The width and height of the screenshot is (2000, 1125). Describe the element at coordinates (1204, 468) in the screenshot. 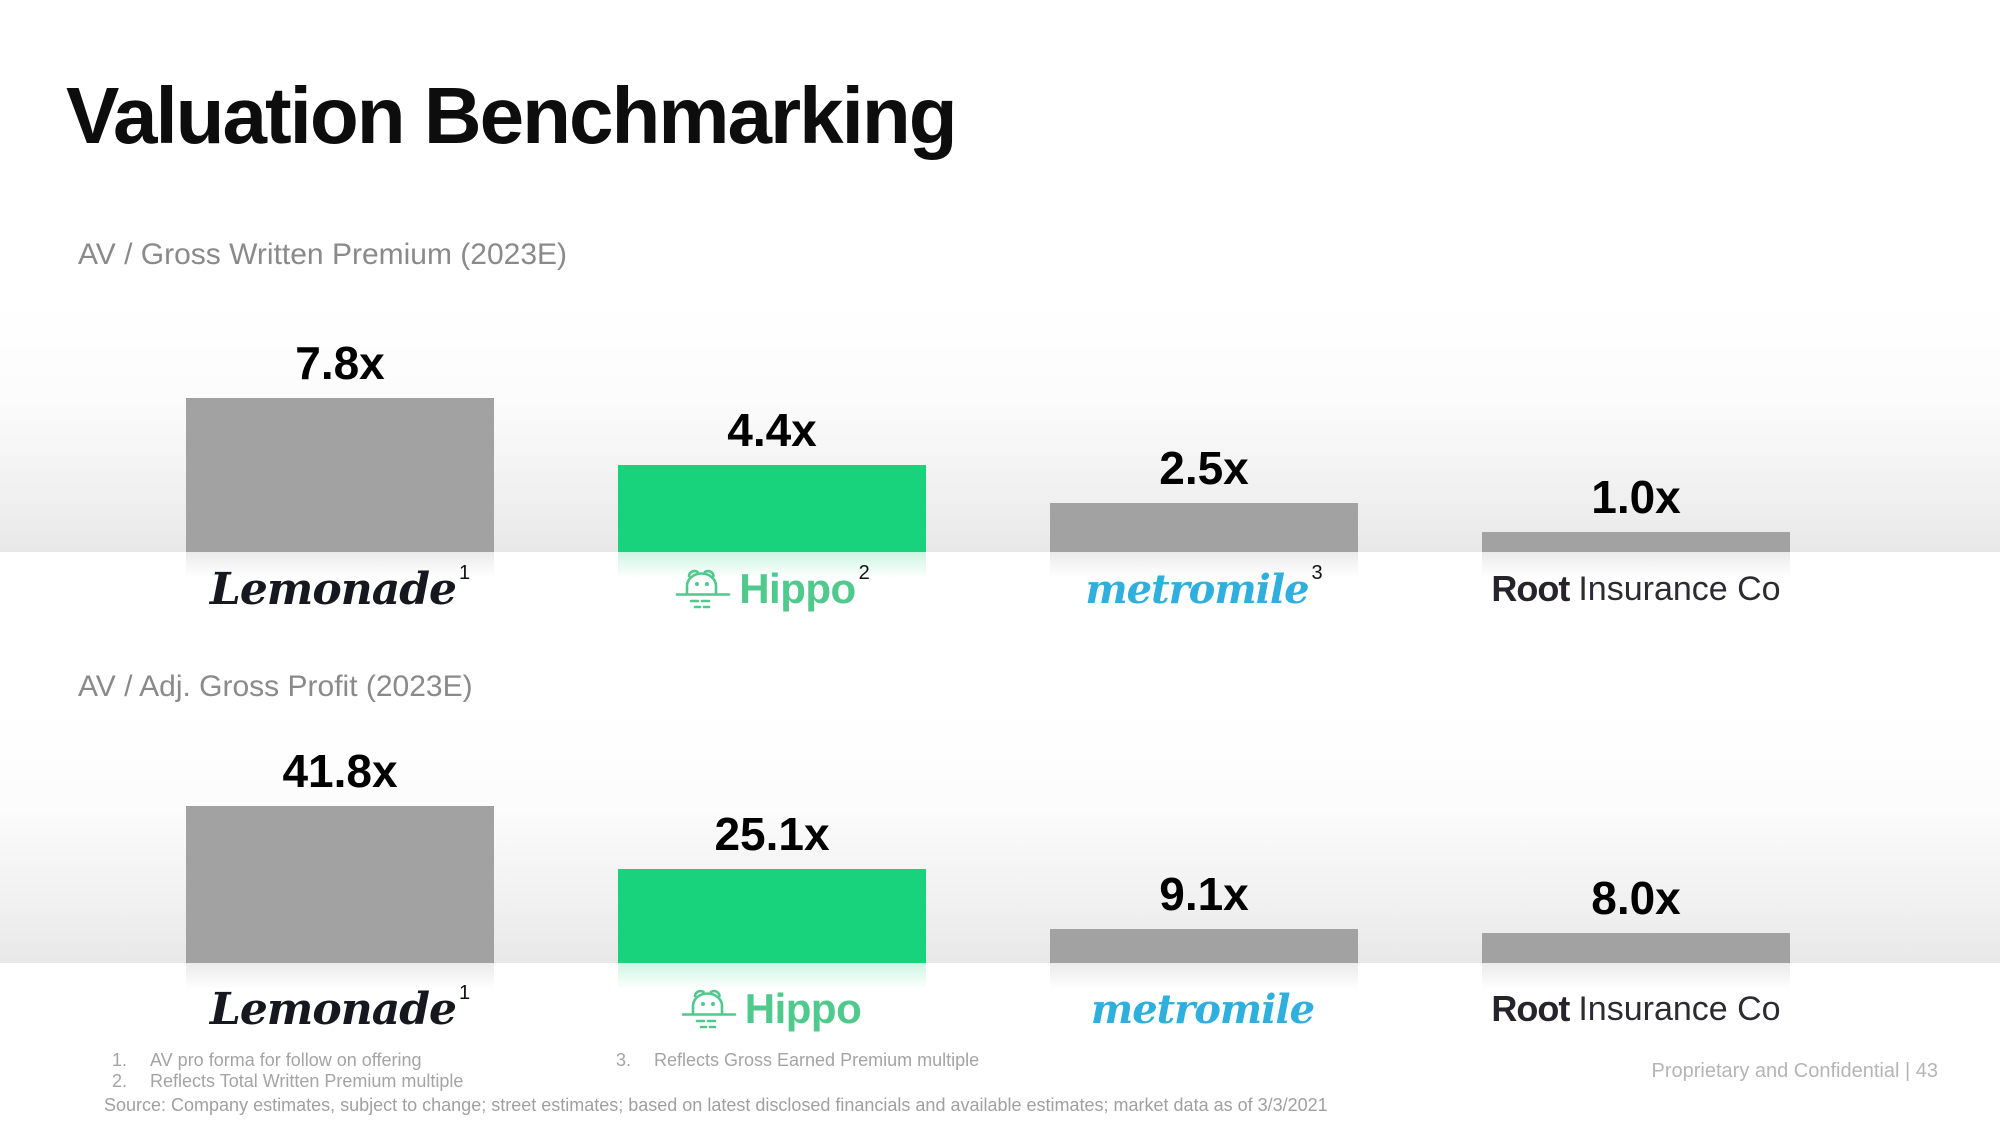

I see `bar-value-label: 2.5x` at that location.